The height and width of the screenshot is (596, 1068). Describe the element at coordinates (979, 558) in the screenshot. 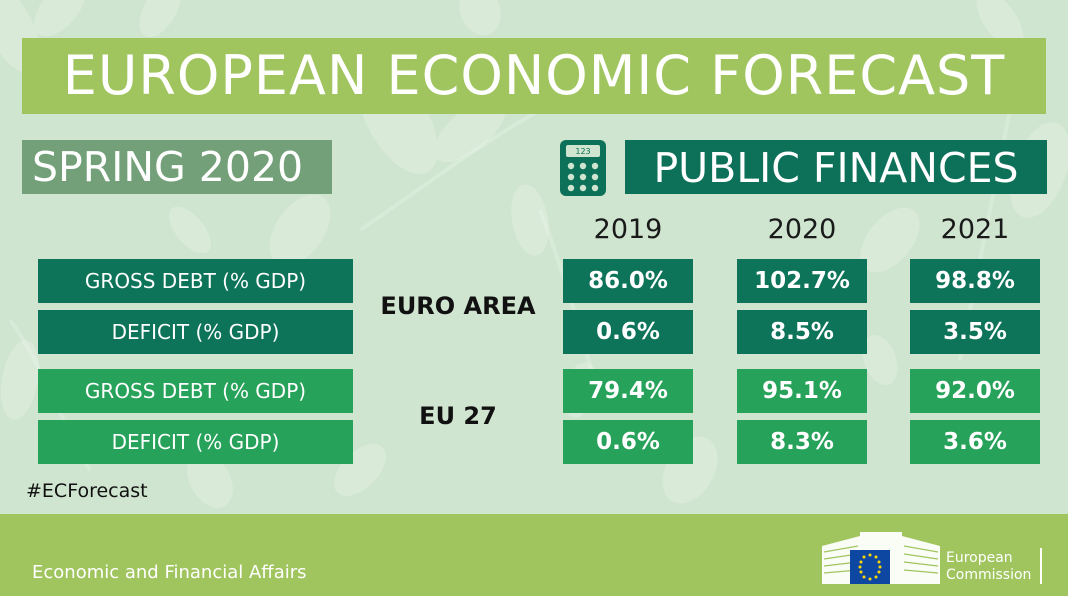

I see `logo-line-1: European` at that location.